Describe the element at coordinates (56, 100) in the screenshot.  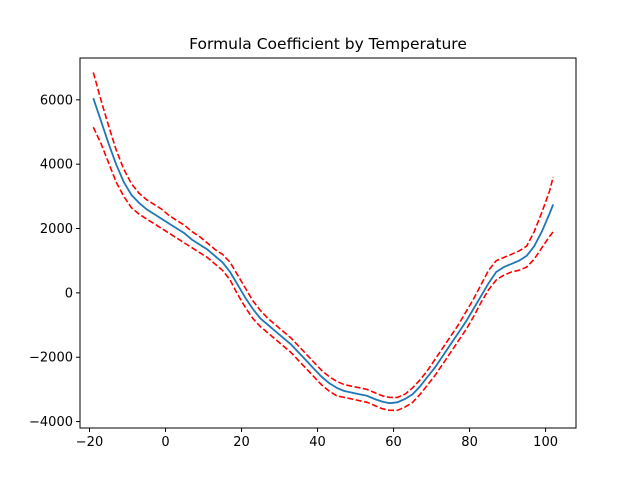
I see `y-tick-label: 6000` at that location.